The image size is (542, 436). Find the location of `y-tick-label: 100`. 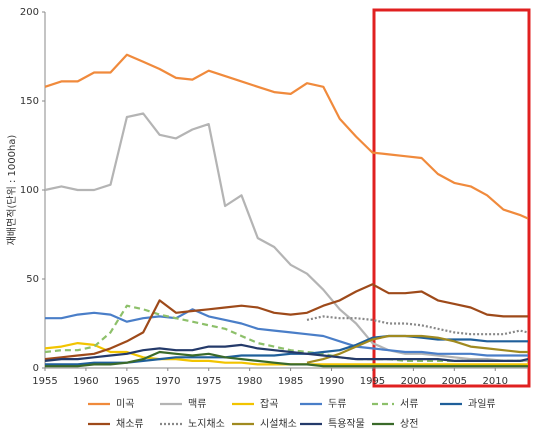

y-tick-label: 100 is located at coordinates (29, 190).